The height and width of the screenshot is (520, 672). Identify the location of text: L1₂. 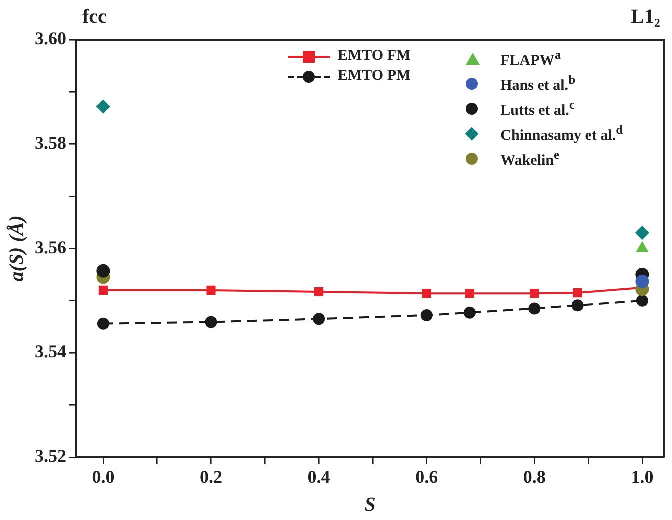
(645, 17).